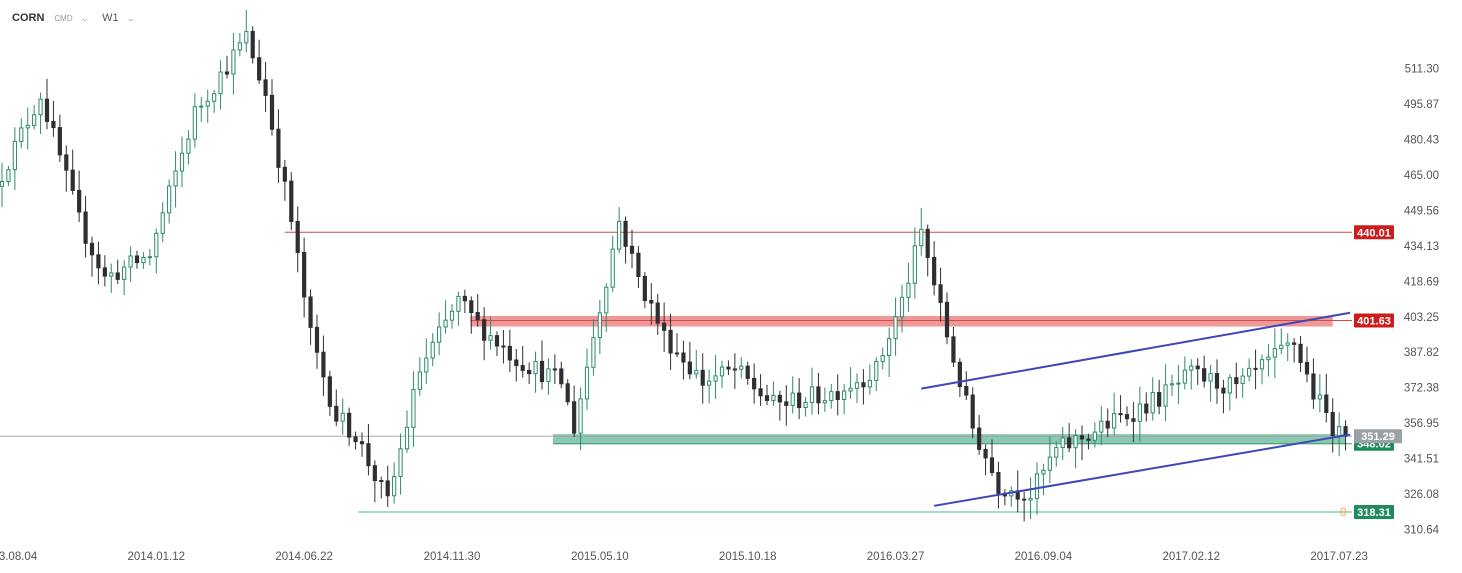 The image size is (1462, 573). I want to click on symbol-label: CORN, so click(28, 18).